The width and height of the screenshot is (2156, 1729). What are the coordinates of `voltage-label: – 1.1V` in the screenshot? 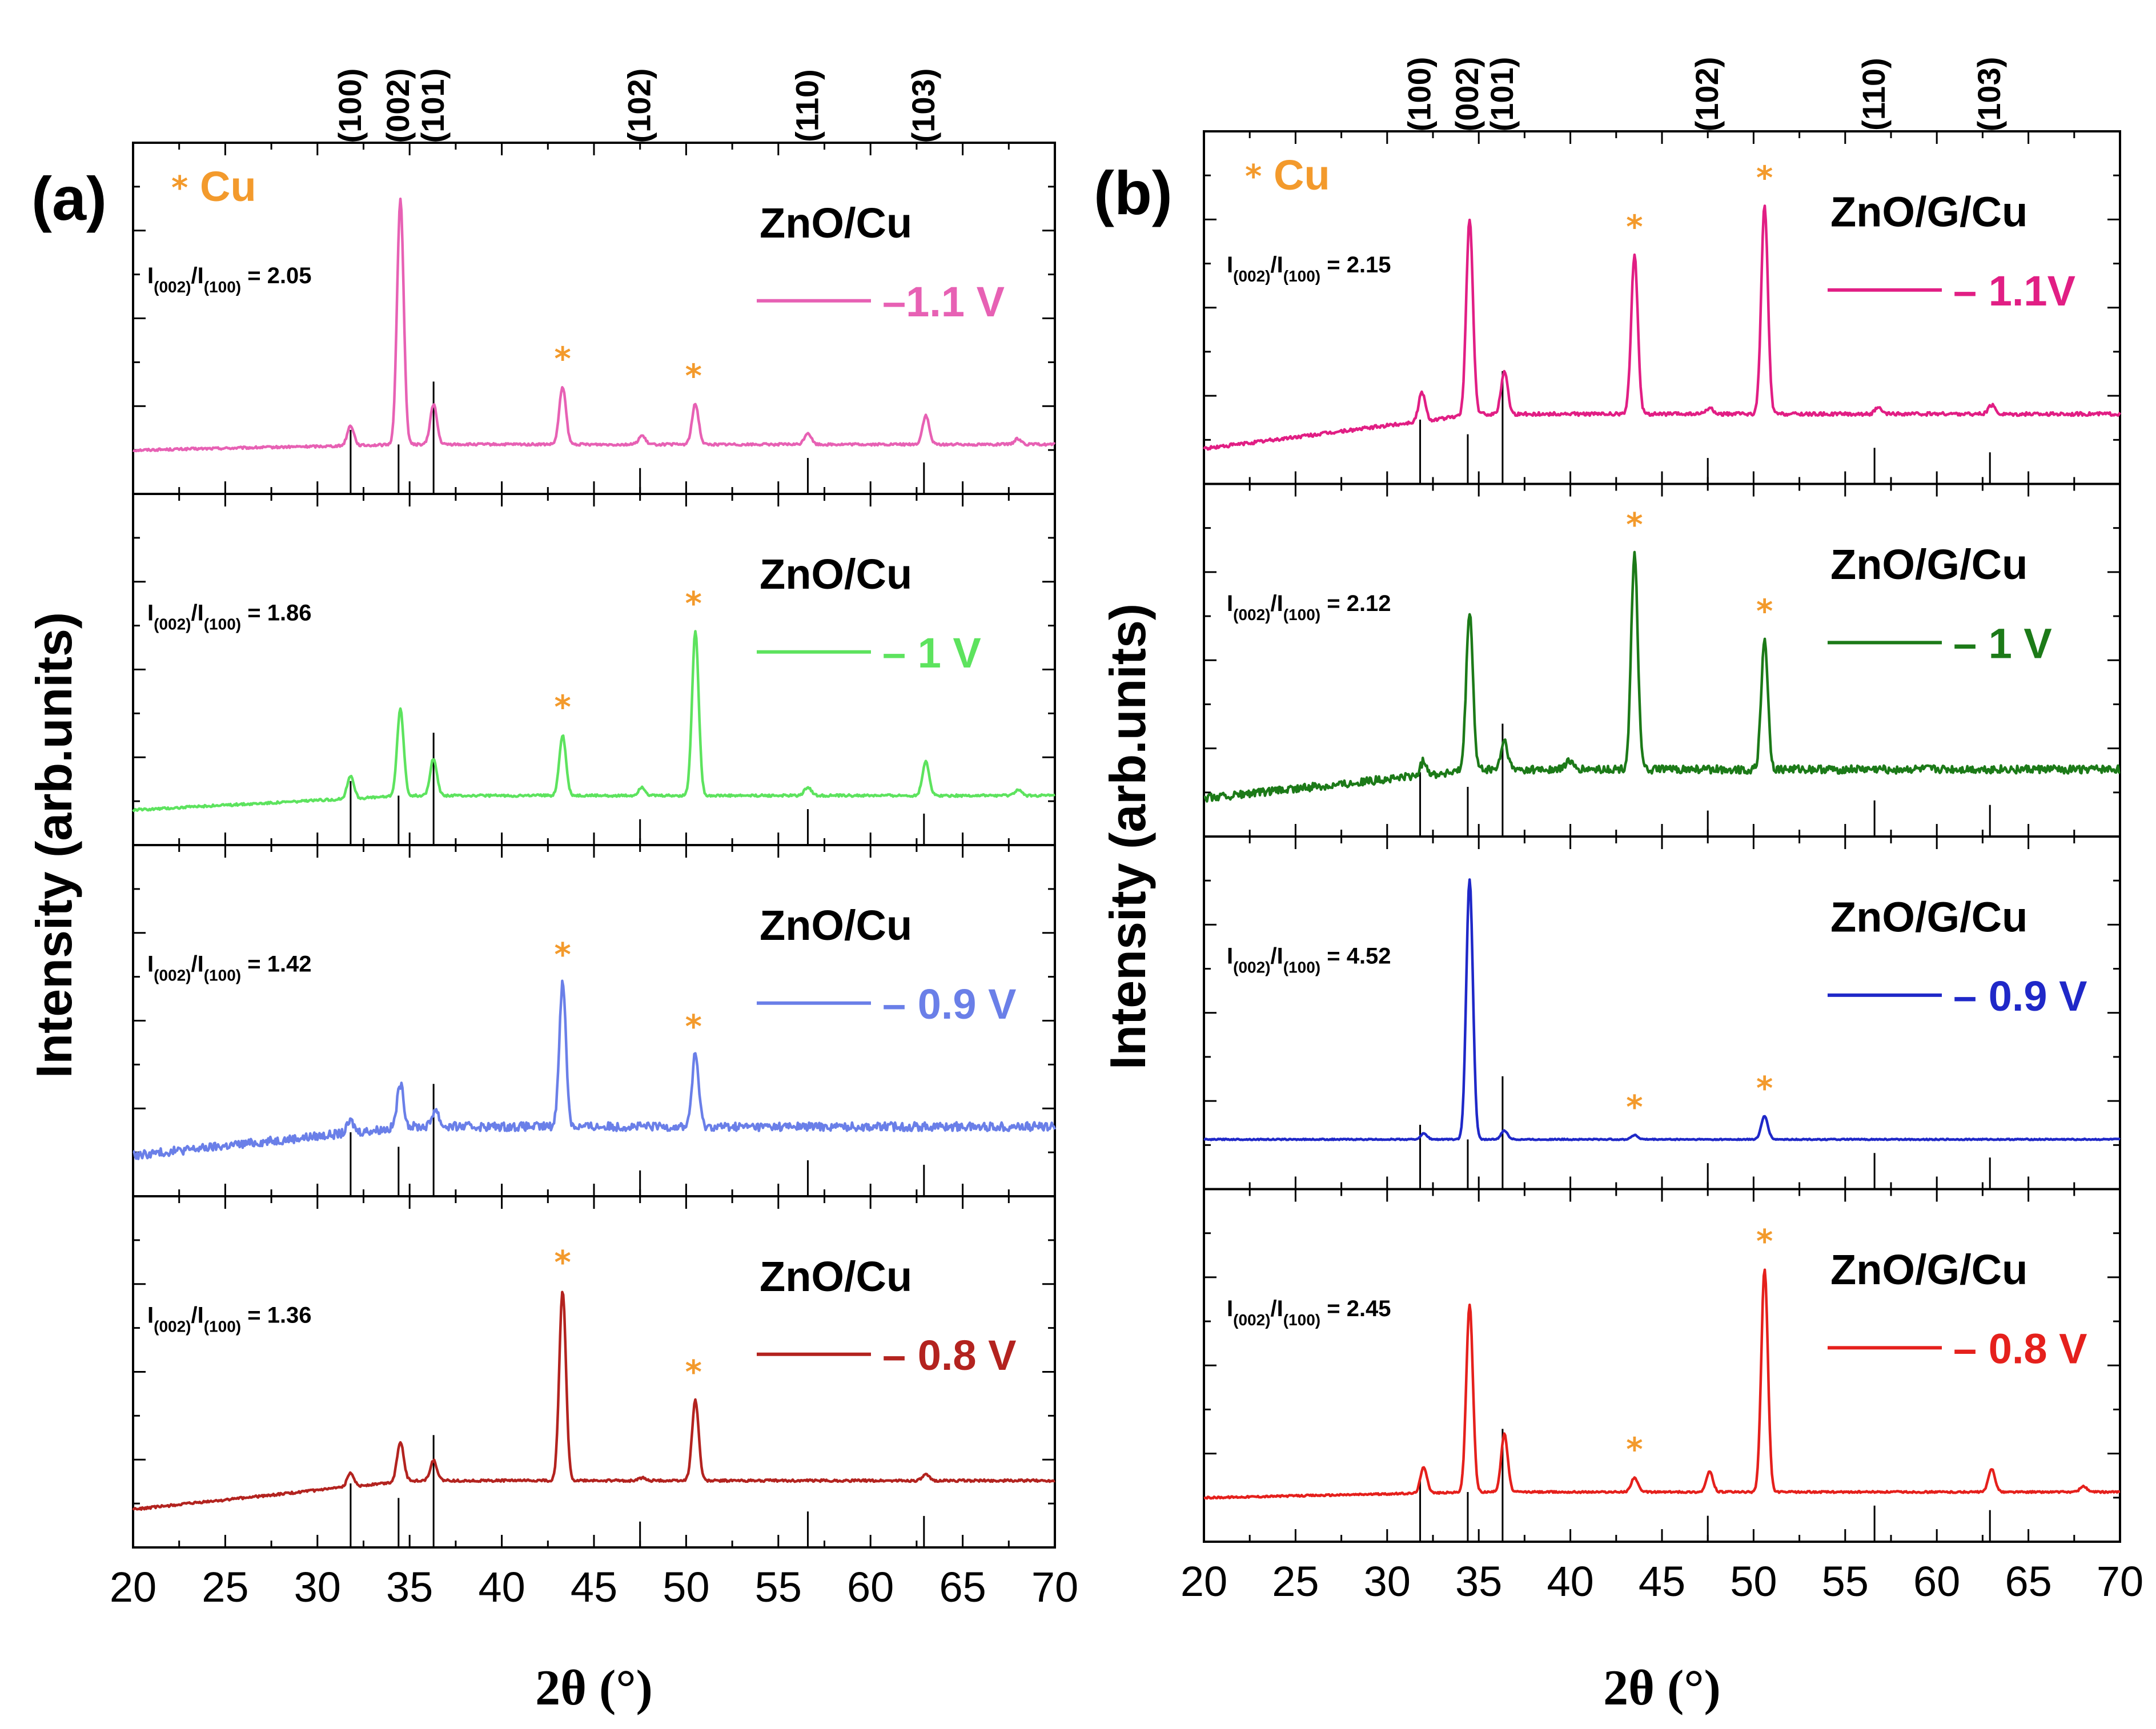 It's located at (2014, 291).